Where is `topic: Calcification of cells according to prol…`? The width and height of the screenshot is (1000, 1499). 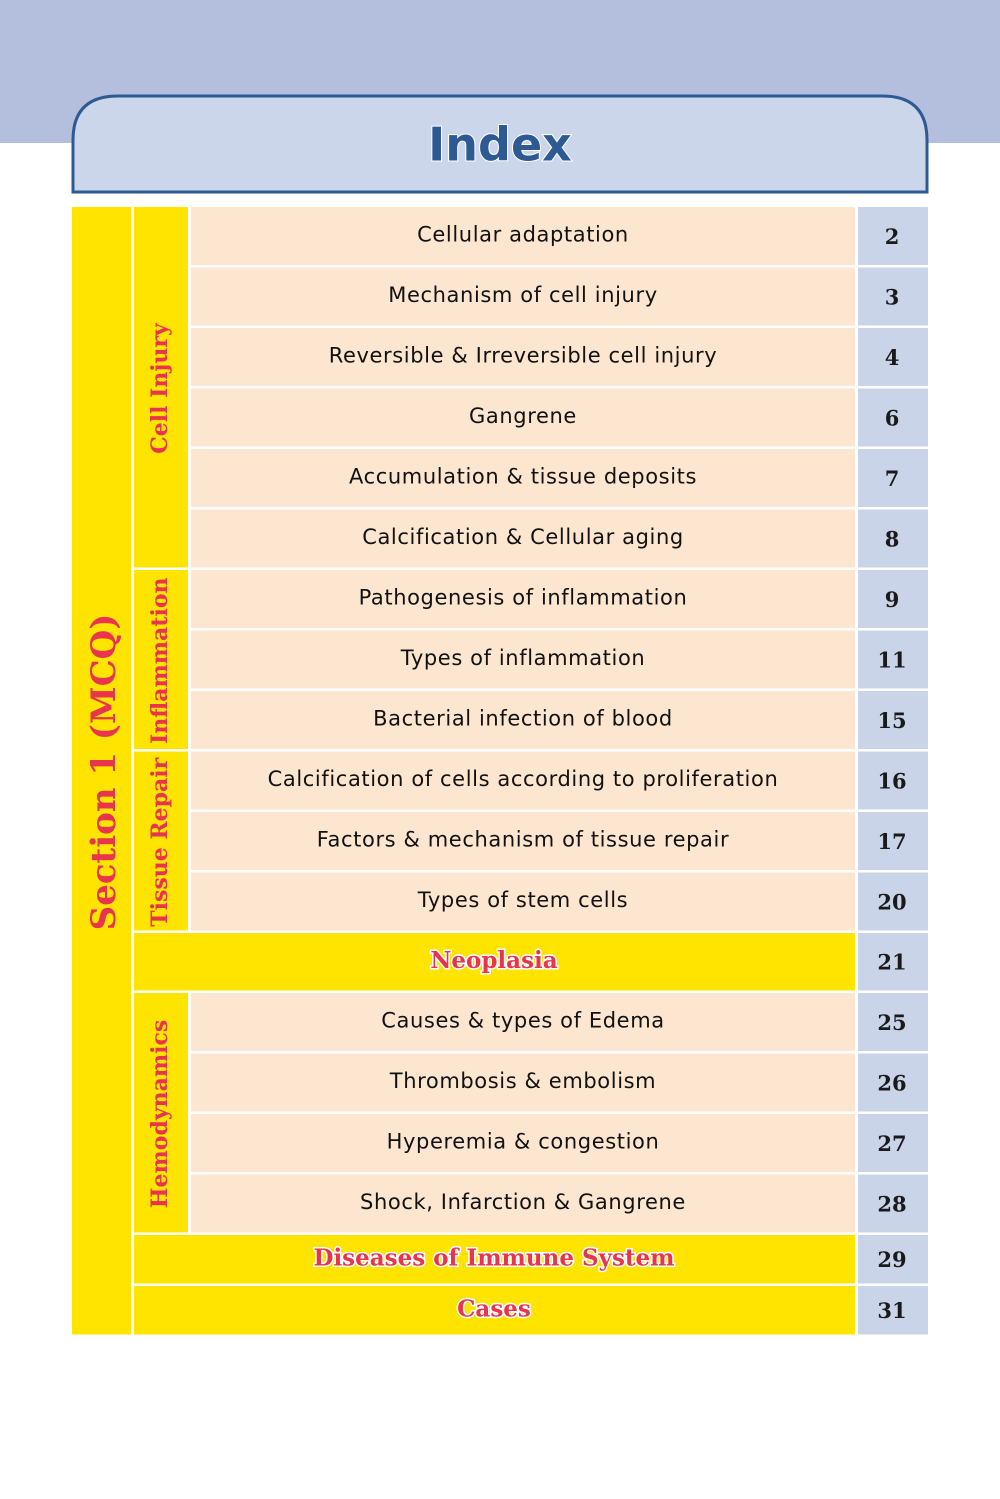 topic: Calcification of cells according to prol… is located at coordinates (523, 779).